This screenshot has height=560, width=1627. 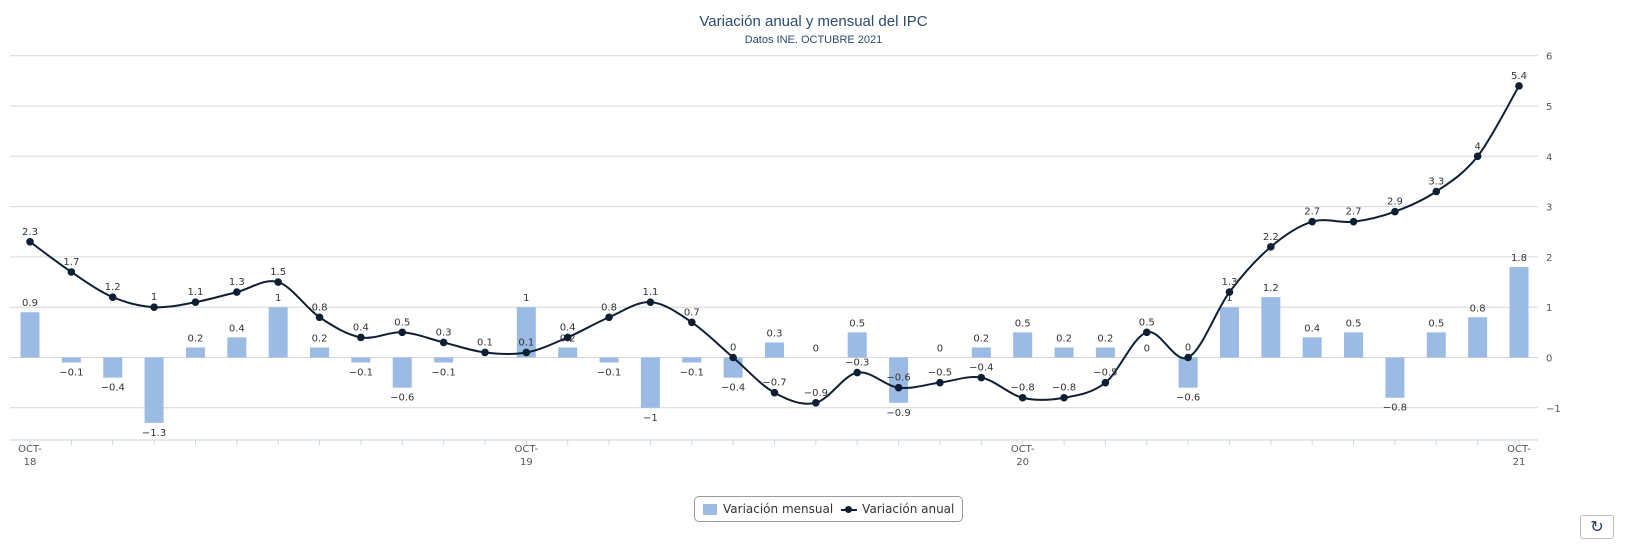 I want to click on annual-point-label: 1.5, so click(x=278, y=272).